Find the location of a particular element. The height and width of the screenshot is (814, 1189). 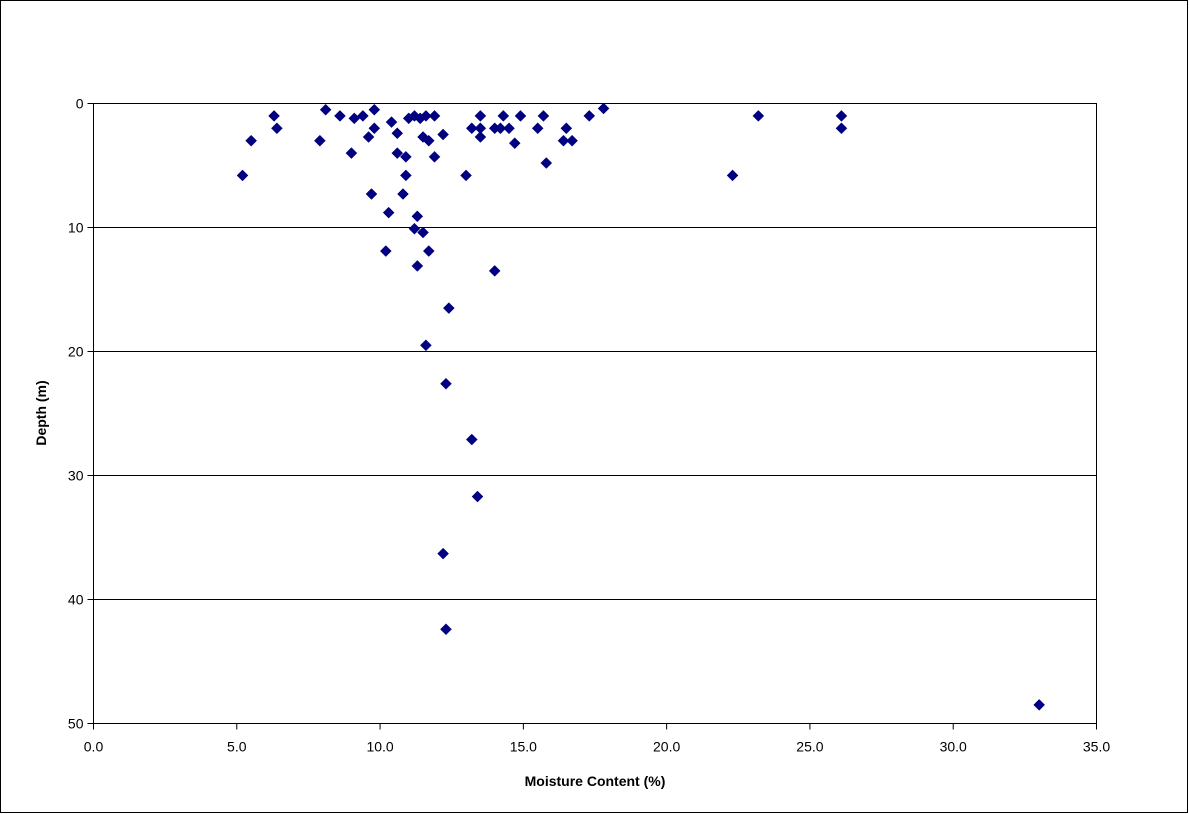

x-tick-label: 5.0 is located at coordinates (237, 747).